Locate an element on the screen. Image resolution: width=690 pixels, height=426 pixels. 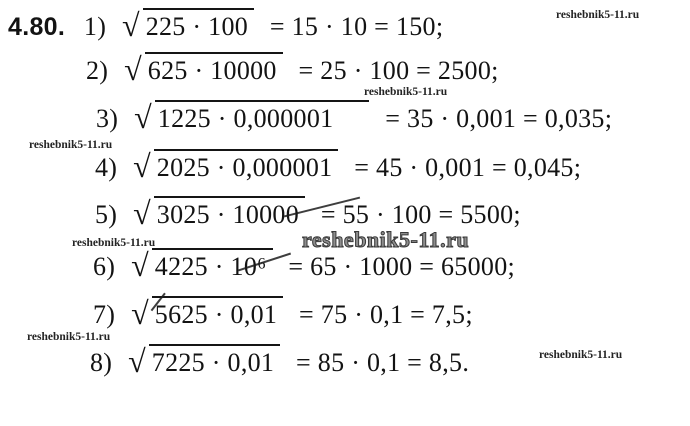
solution-line: 4.80. 1) √ 225 · 100 = 15 · 10 = 150; is located at coordinates (225, 25).